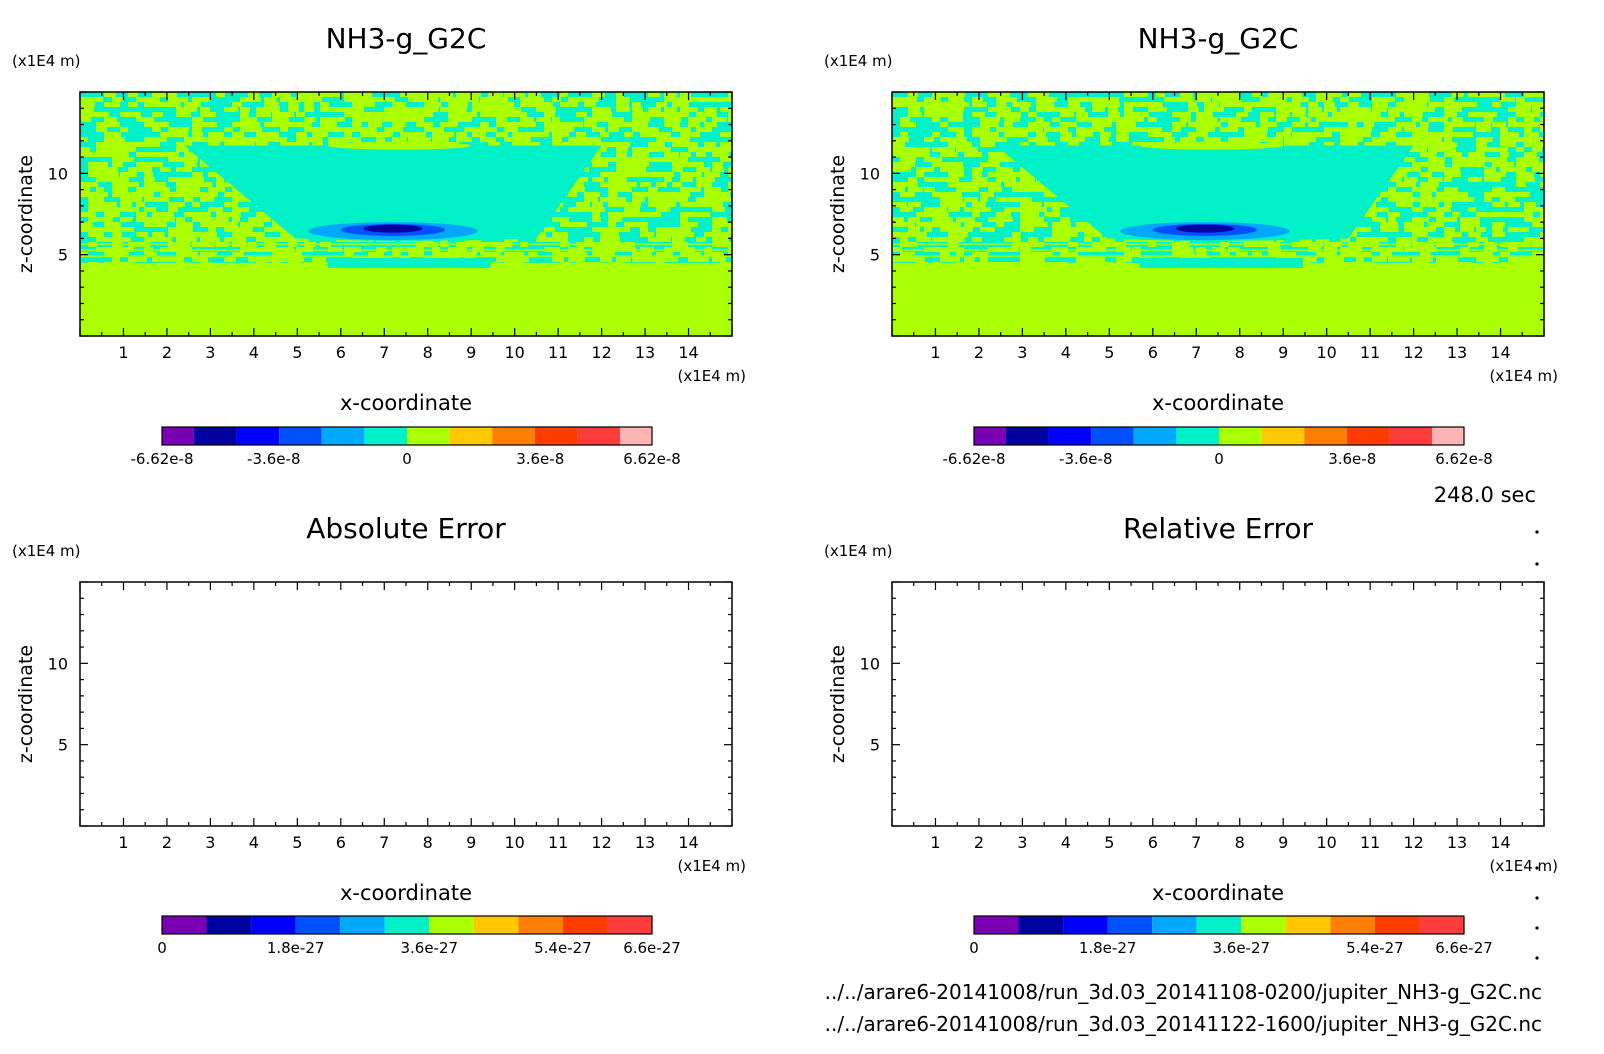 The image size is (1604, 1054). What do you see at coordinates (1352, 459) in the screenshot?
I see `colorbar-tick-label: 3.6e-8` at bounding box center [1352, 459].